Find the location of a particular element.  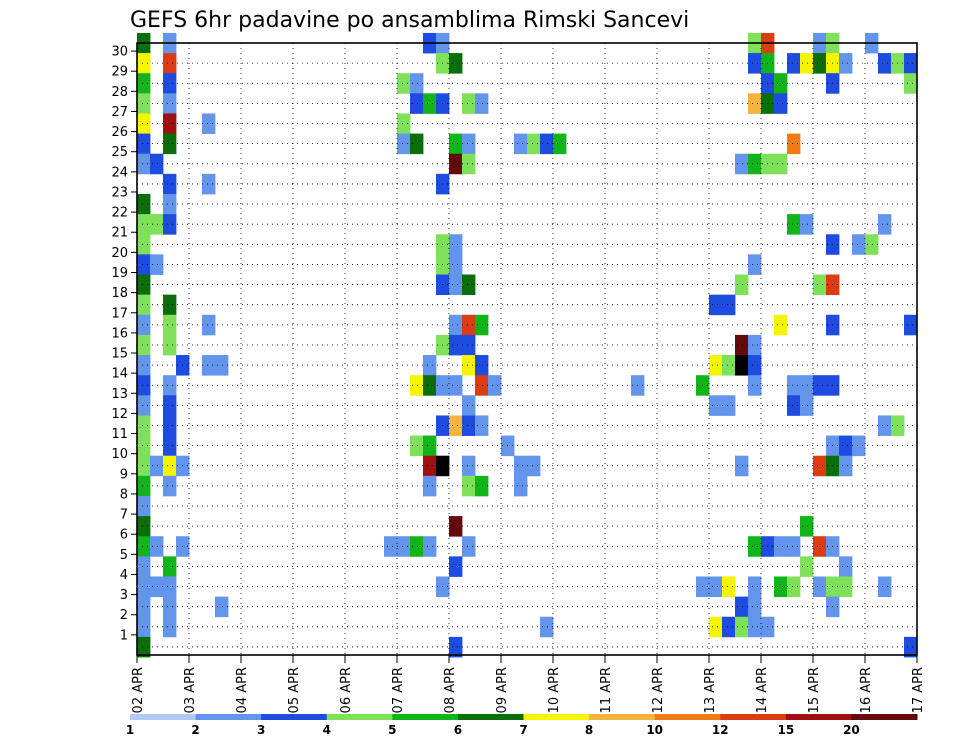

colorbar-label: 12 is located at coordinates (720, 730).